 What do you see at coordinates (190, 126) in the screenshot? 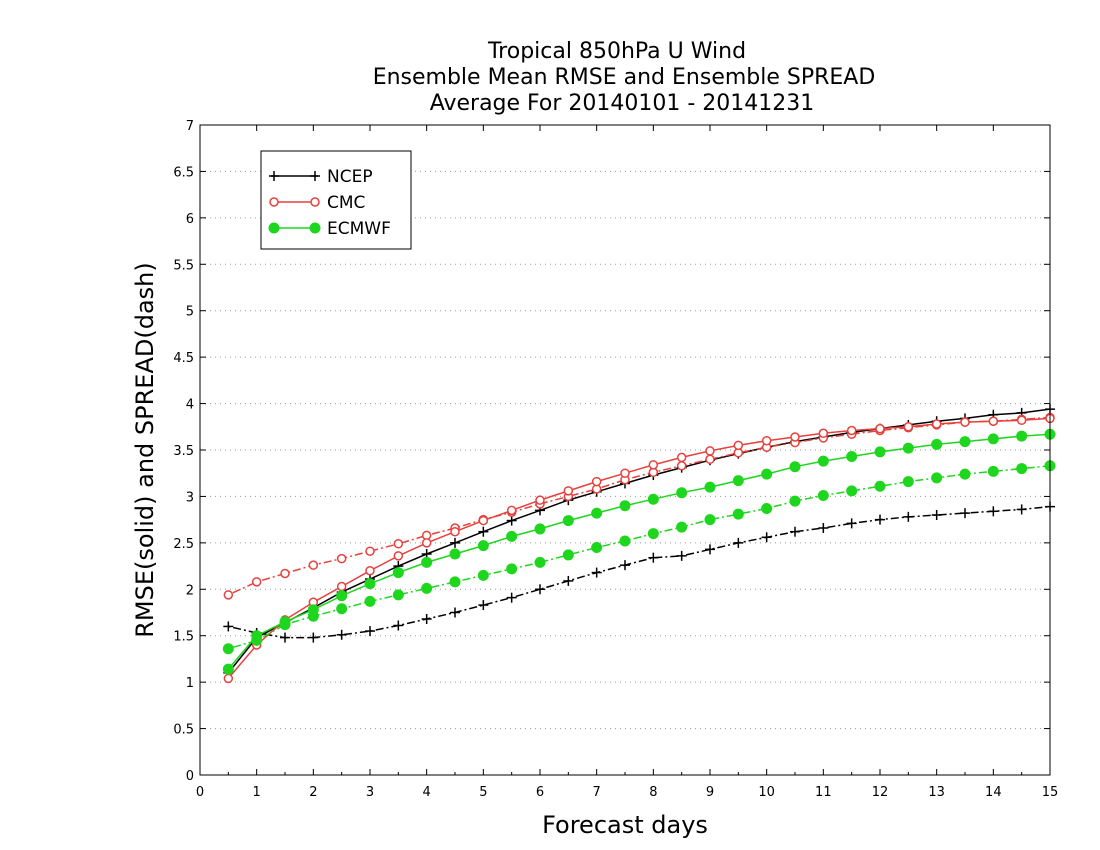
I see `y-tick-label: 7` at bounding box center [190, 126].